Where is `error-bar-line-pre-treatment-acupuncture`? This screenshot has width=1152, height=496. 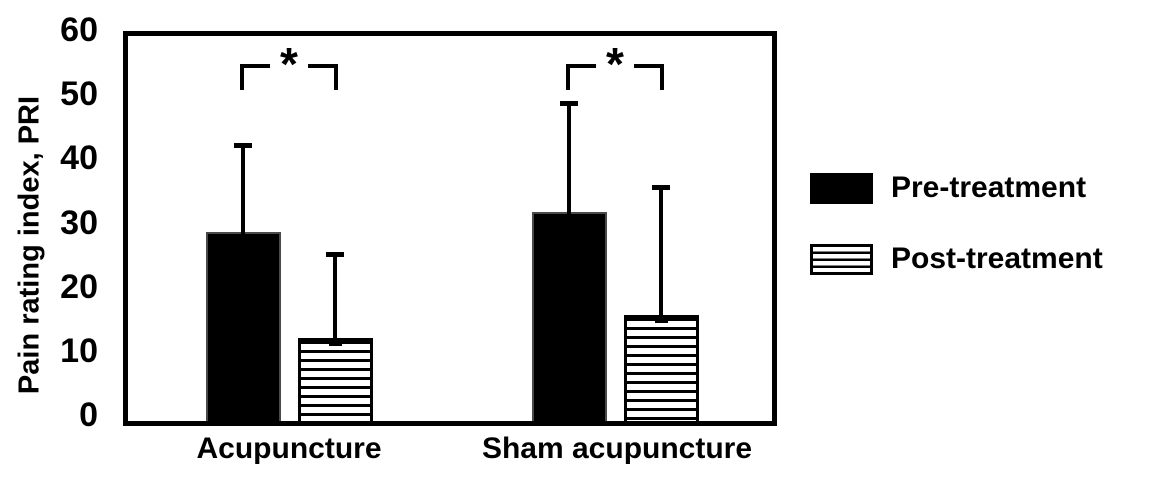
error-bar-line-pre-treatment-acupuncture is located at coordinates (243, 192).